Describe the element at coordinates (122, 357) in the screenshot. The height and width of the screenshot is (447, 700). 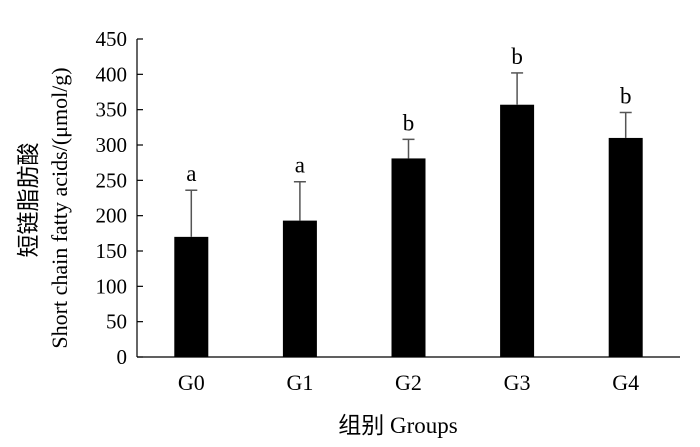
I see `y-tick-label: 0` at that location.